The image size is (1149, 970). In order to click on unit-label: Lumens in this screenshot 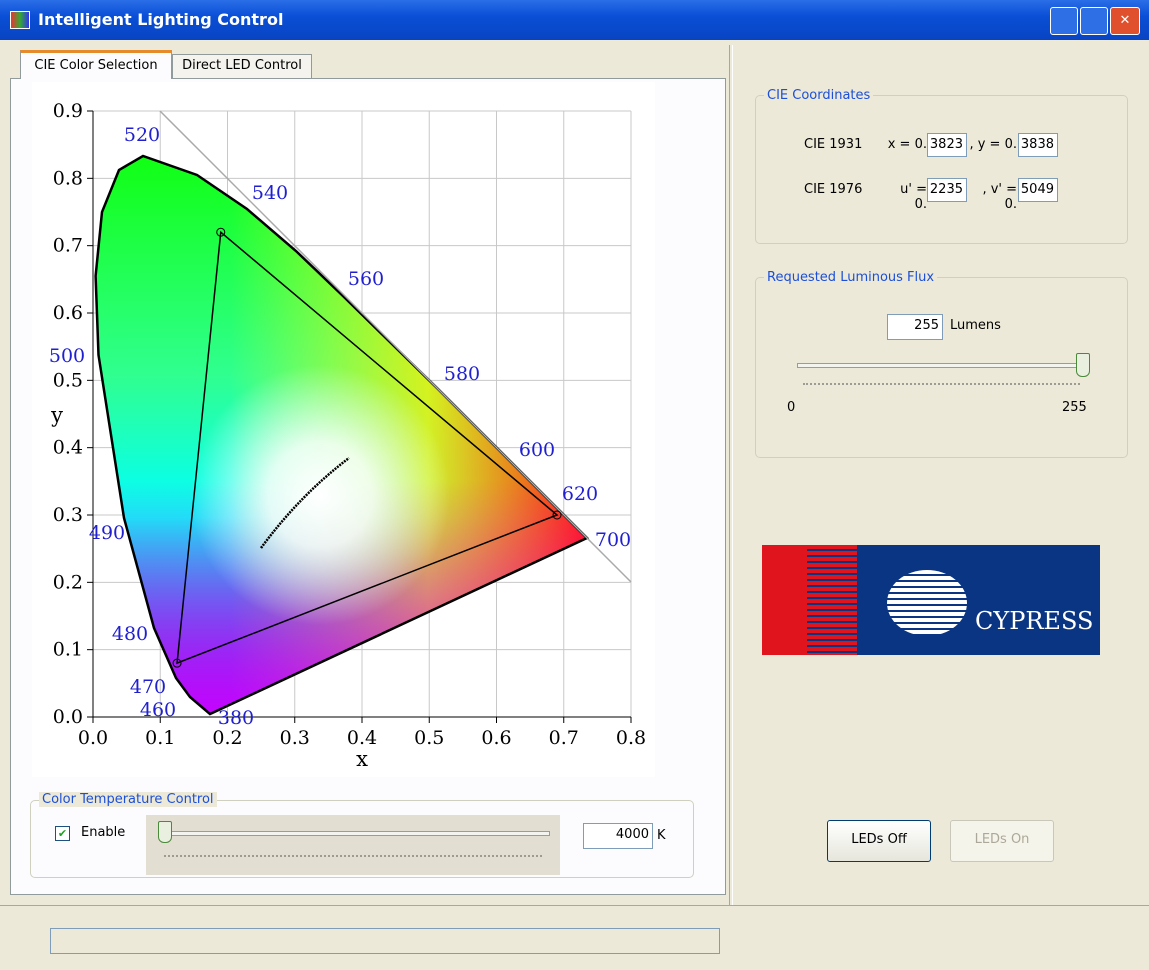, I will do `click(975, 325)`.